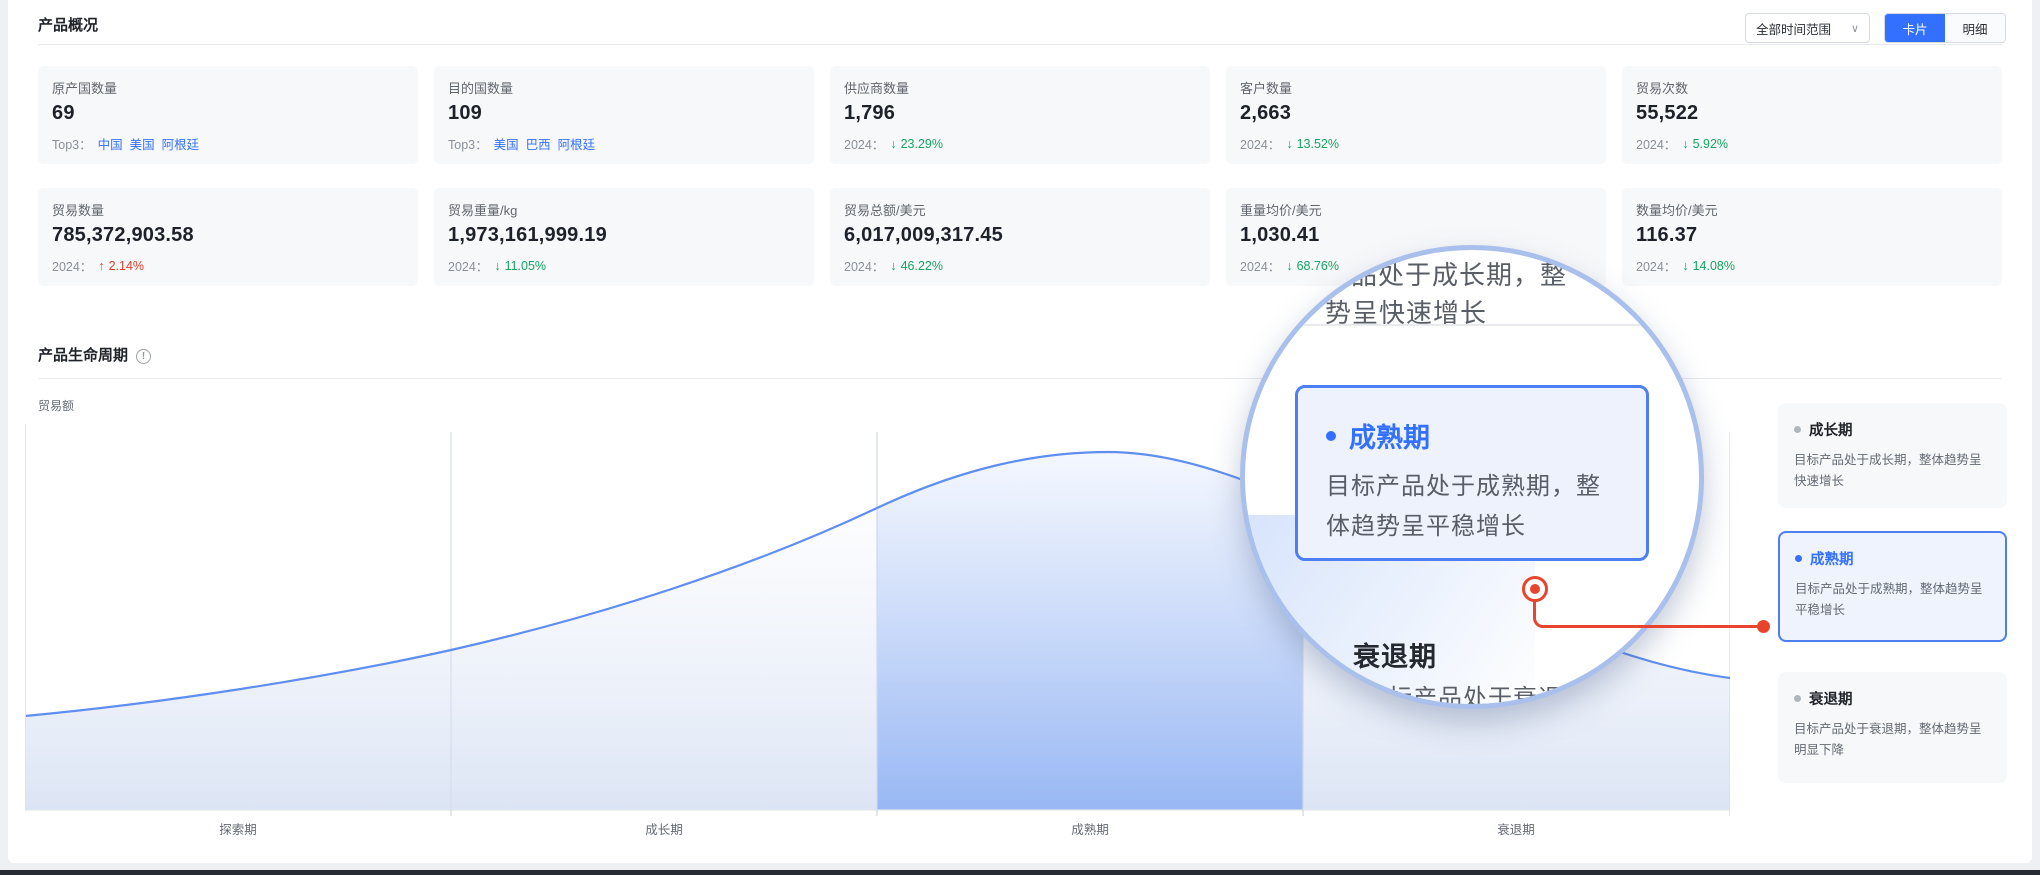 The image size is (2040, 875). What do you see at coordinates (624, 237) in the screenshot?
I see `stat-card-trade-weight: 贸易重量/kg 1,973,161,999.19 2024： ↓ 11.05%` at bounding box center [624, 237].